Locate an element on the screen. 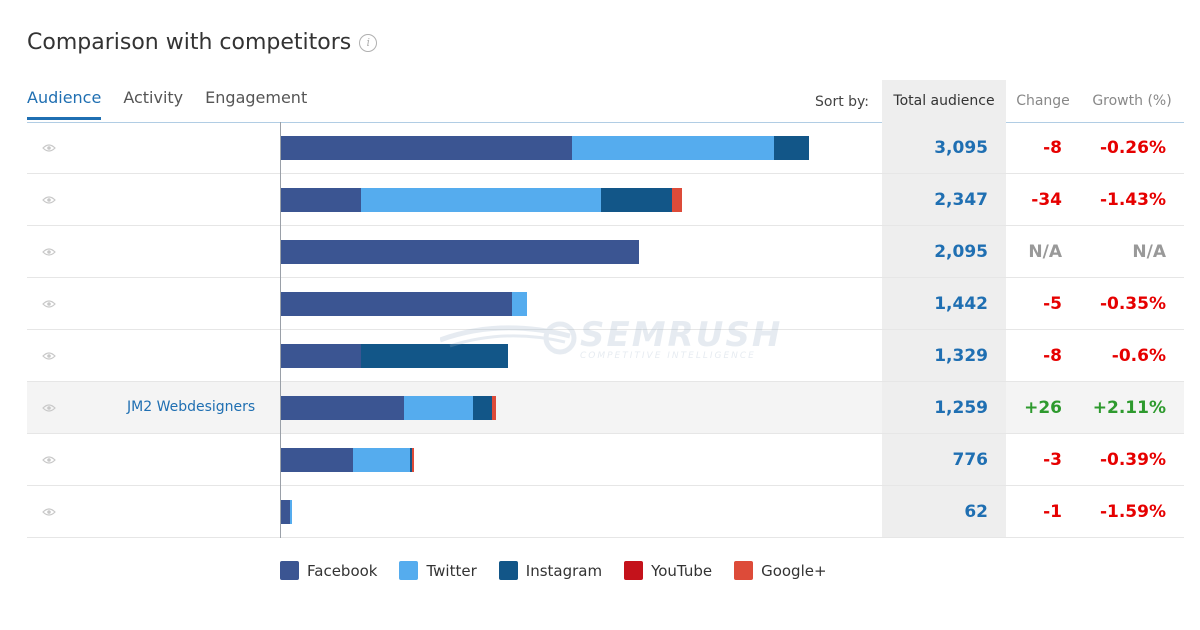 The image size is (1200, 630). total-column-background is located at coordinates (944, 330).